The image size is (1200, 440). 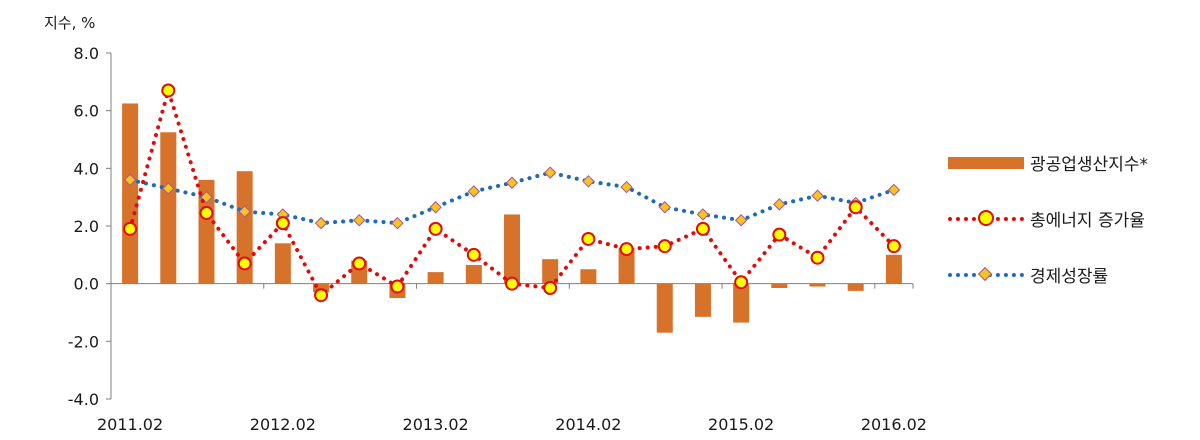 I want to click on x-tick-label: 2013.02, so click(x=436, y=424).